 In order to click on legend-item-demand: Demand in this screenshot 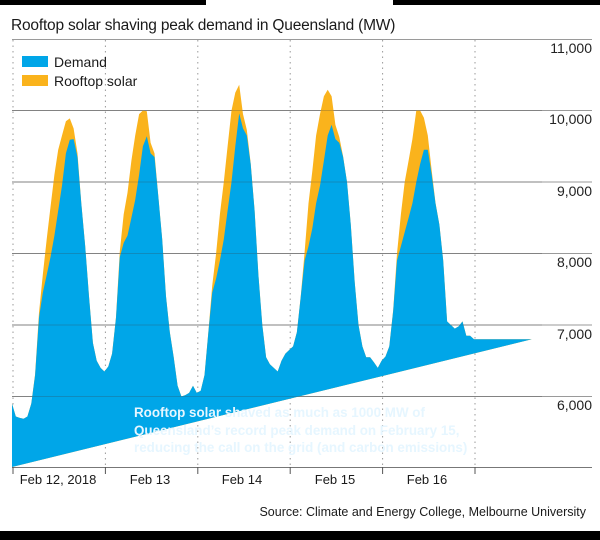, I will do `click(79, 61)`.